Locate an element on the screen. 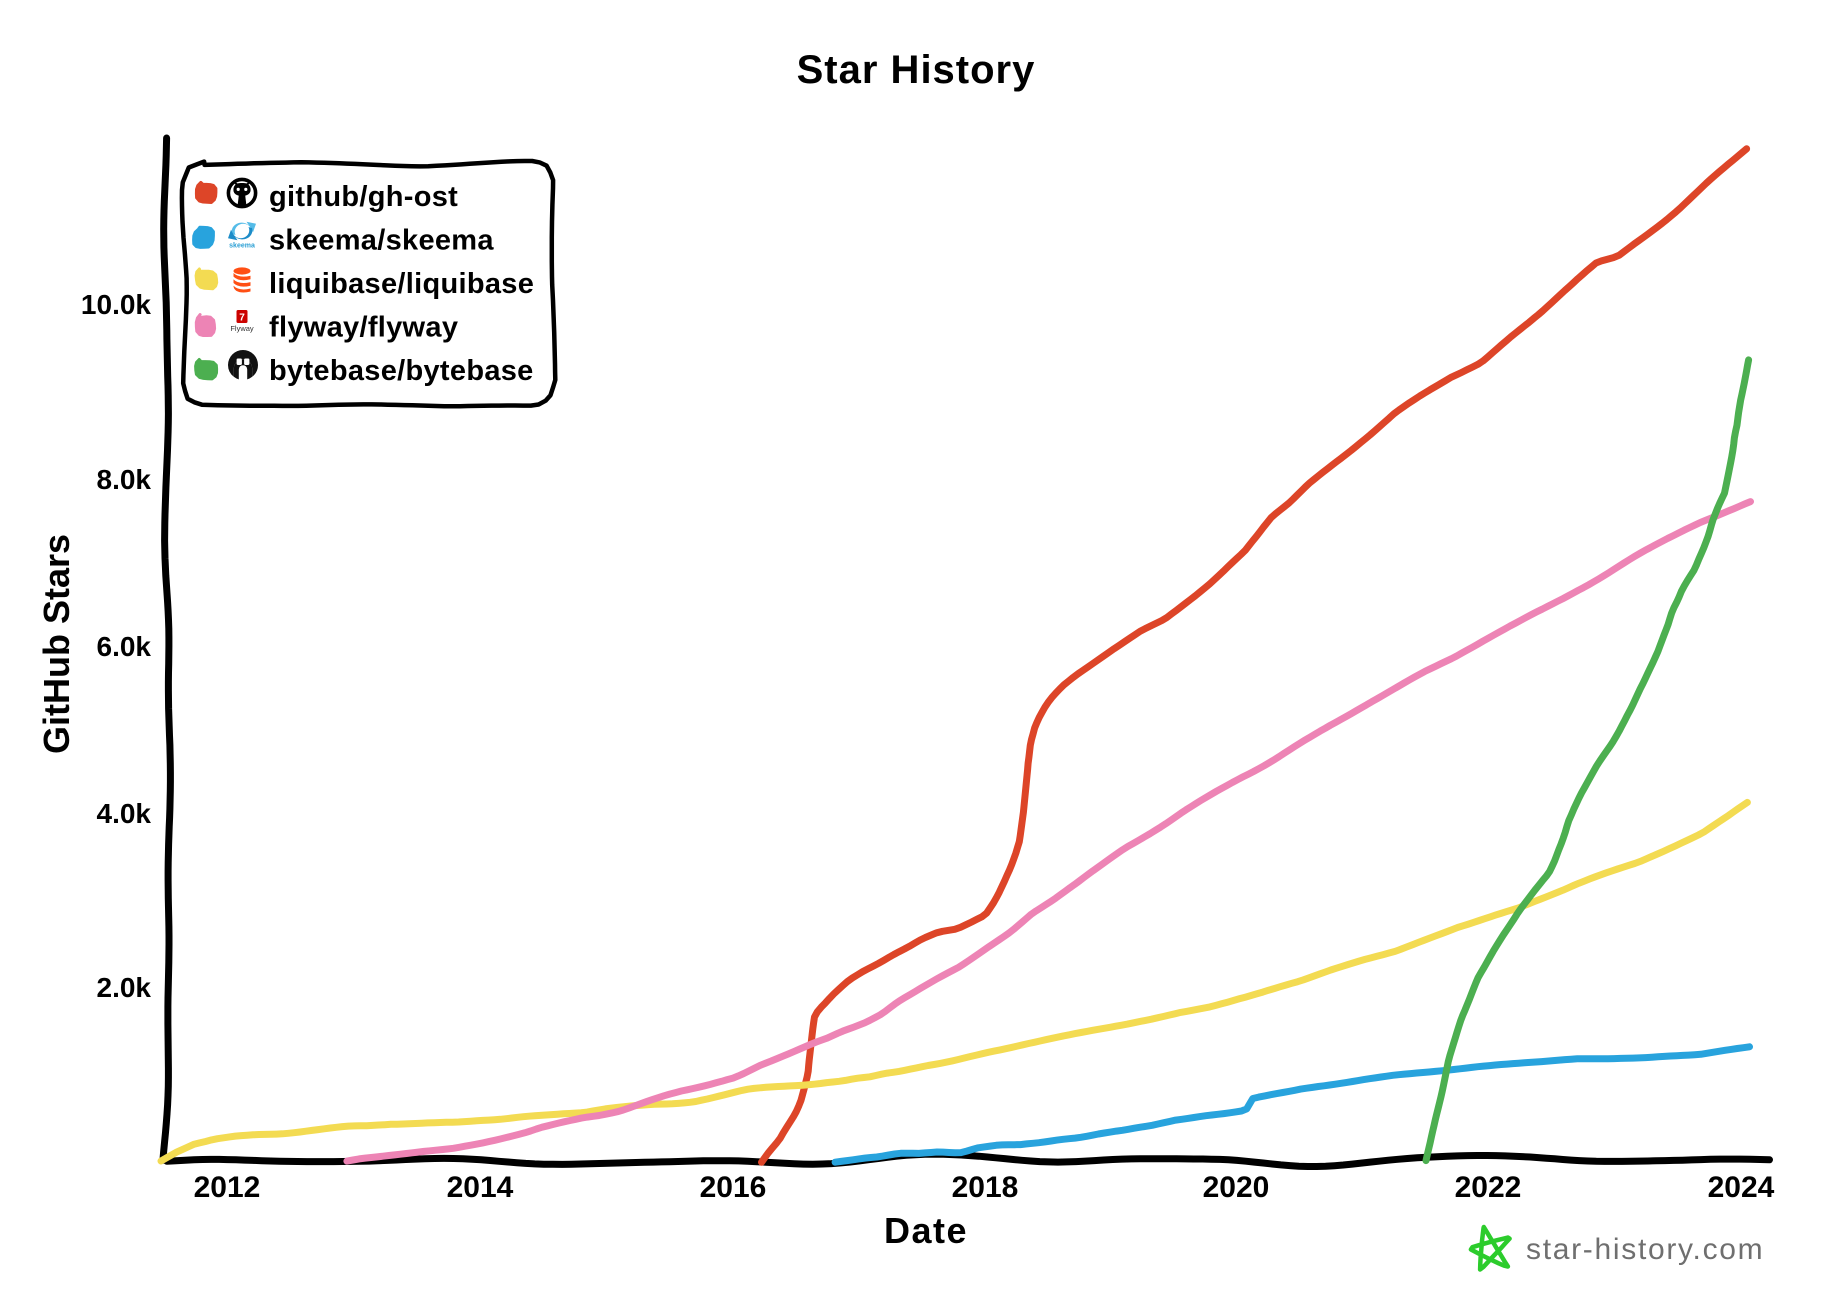 The width and height of the screenshot is (1832, 1308). svg-text: 10.0k is located at coordinates (116, 304).